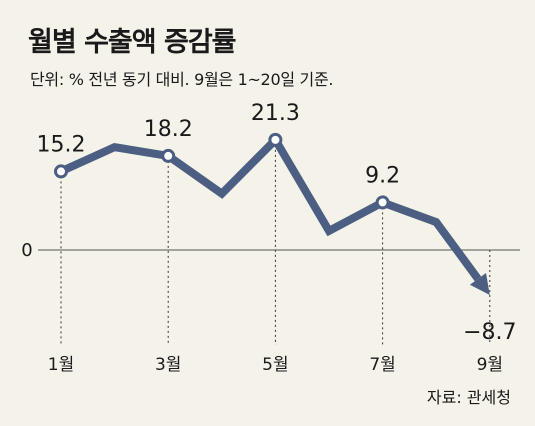 The image size is (535, 426). Describe the element at coordinates (468, 397) in the screenshot. I see `source-note: 자료: 관세청` at that location.